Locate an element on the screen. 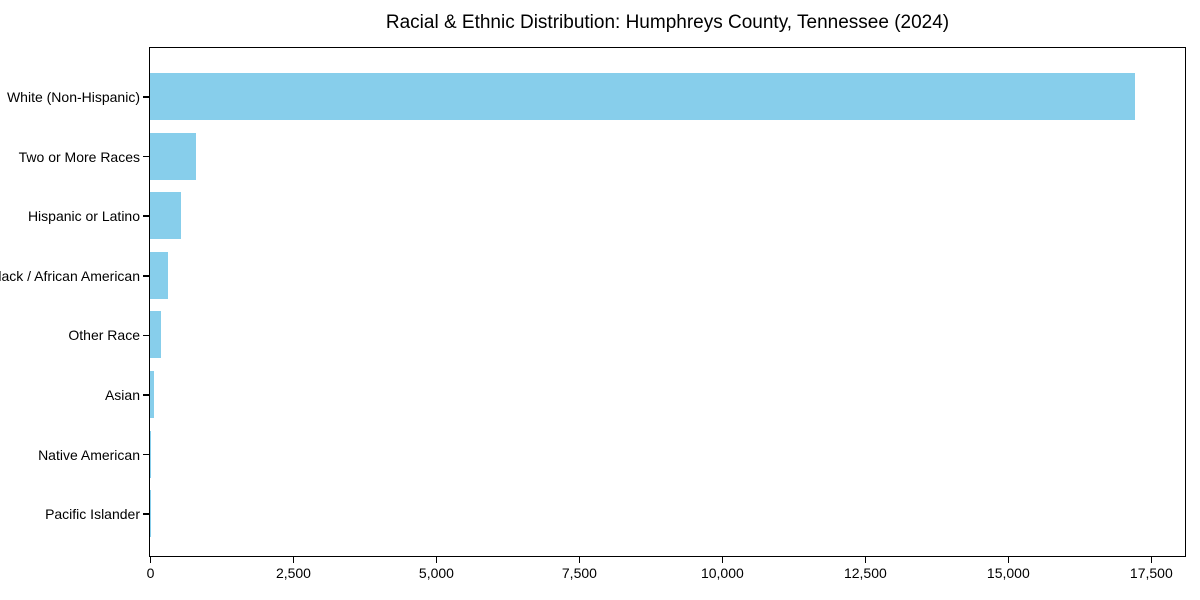 This screenshot has width=1200, height=600. y-tick-label-other-race: Other Race is located at coordinates (104, 335).